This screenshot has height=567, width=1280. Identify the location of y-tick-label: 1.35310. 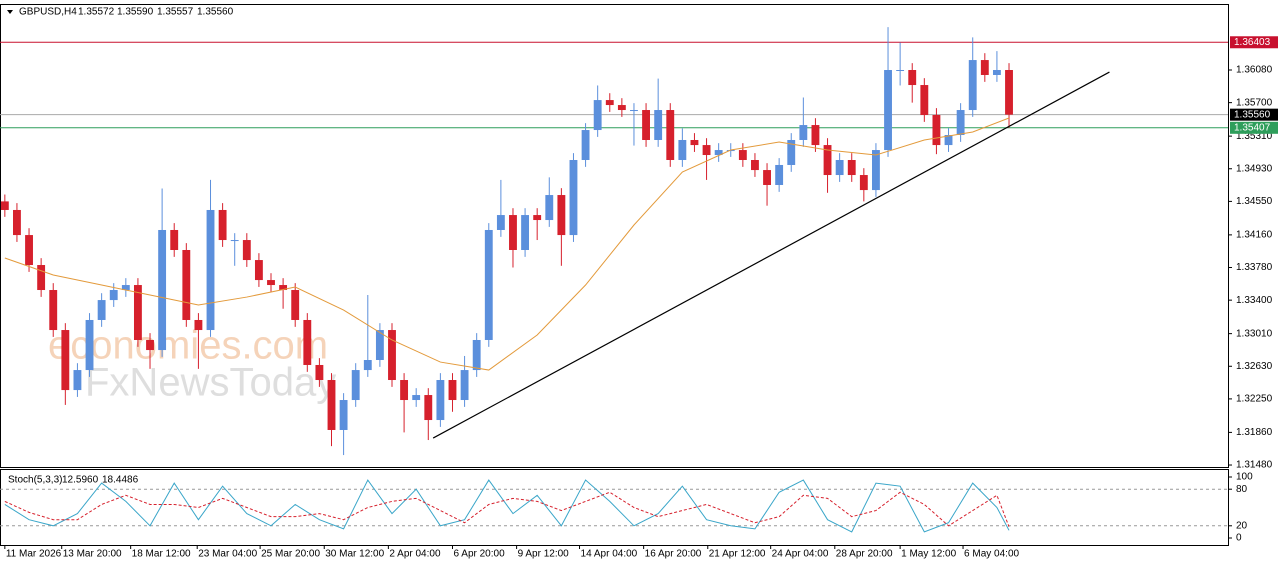
(1254, 136).